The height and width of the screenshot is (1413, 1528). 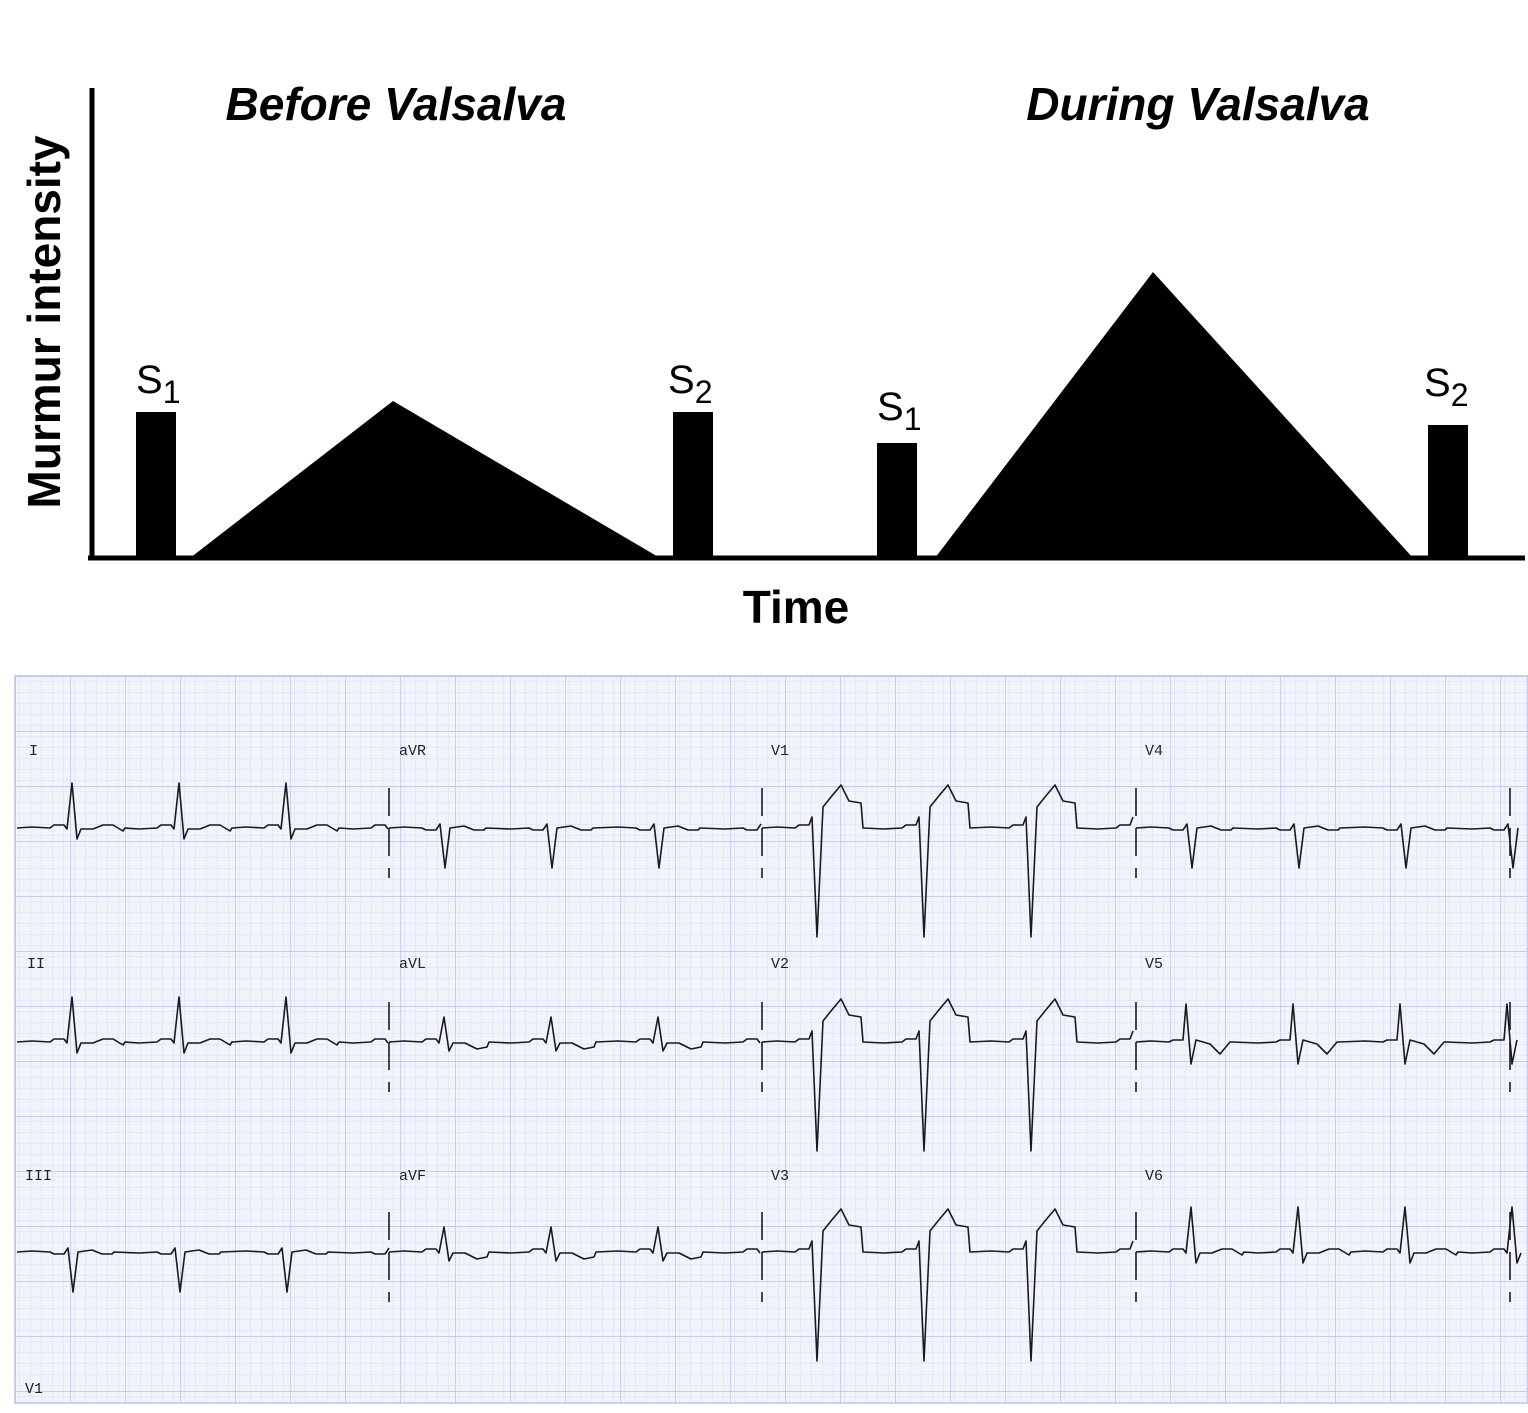 I want to click on s2-label-during: S2, so click(x=1446, y=387).